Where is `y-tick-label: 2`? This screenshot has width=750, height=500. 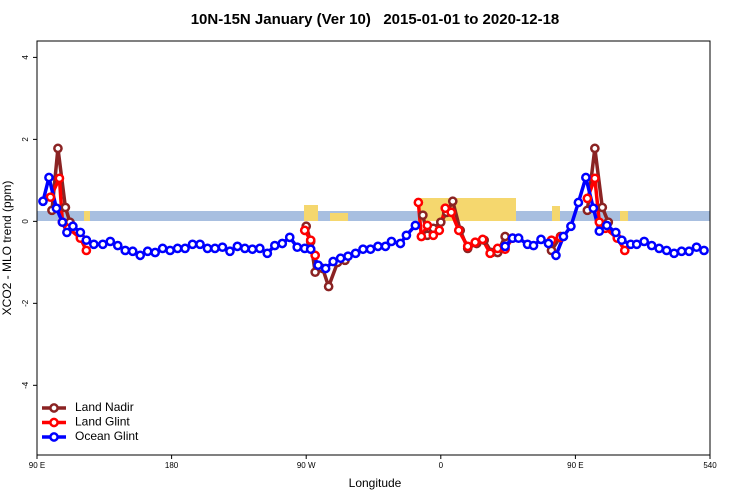 y-tick-label: 2 is located at coordinates (25, 139).